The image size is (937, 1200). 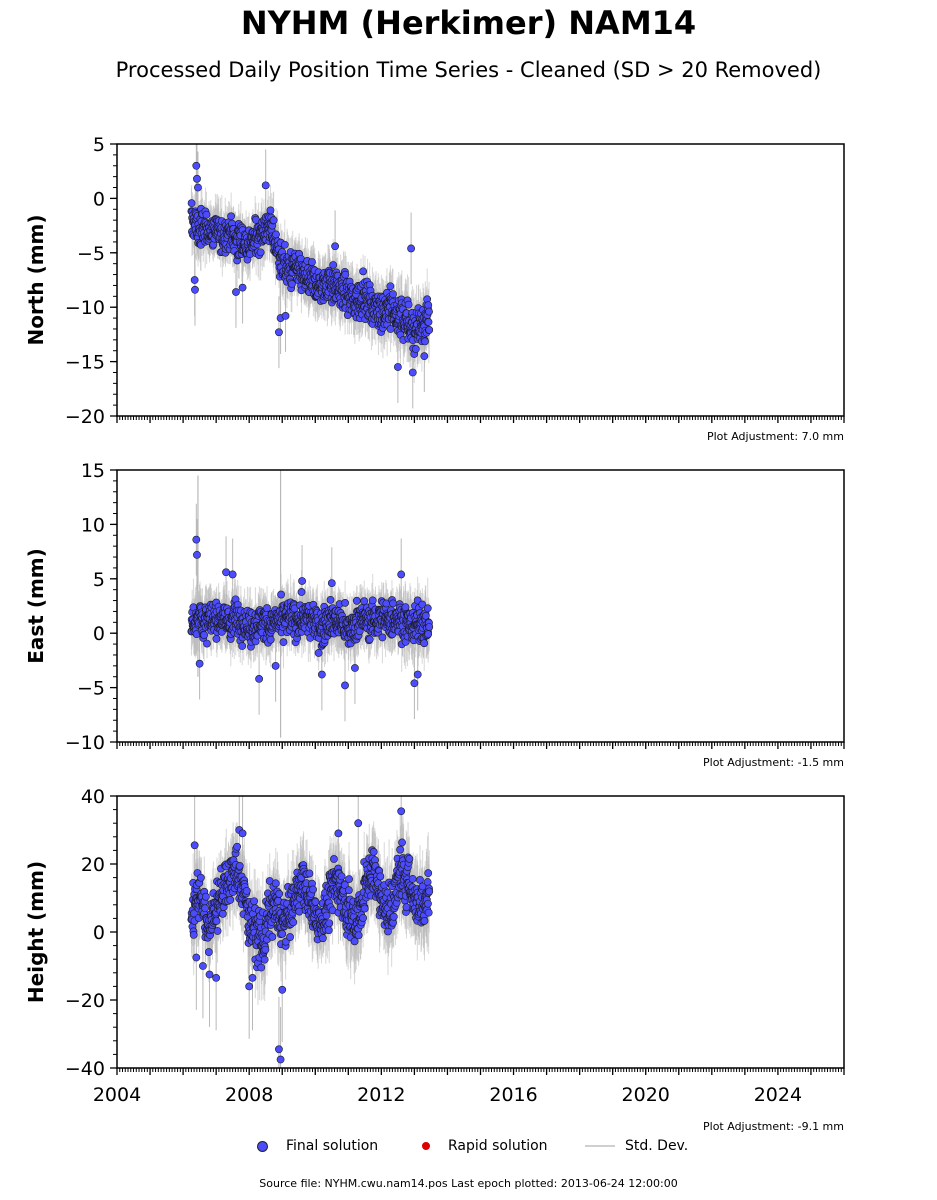 I want to click on panel-1-plot-adjustment: Plot Adjustment: 7.0 mm, so click(x=775, y=436).